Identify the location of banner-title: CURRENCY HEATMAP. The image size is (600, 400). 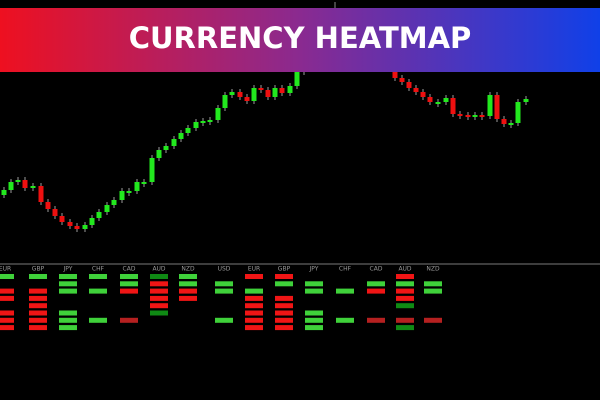
(300, 38).